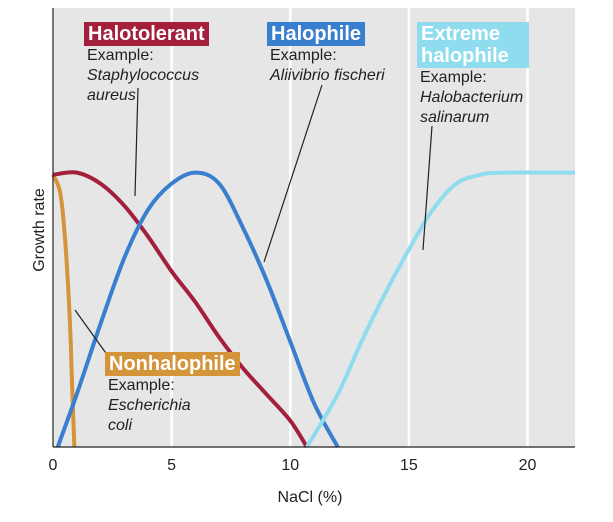 This screenshot has height=522, width=613. I want to click on x-tick-label: 20, so click(528, 465).